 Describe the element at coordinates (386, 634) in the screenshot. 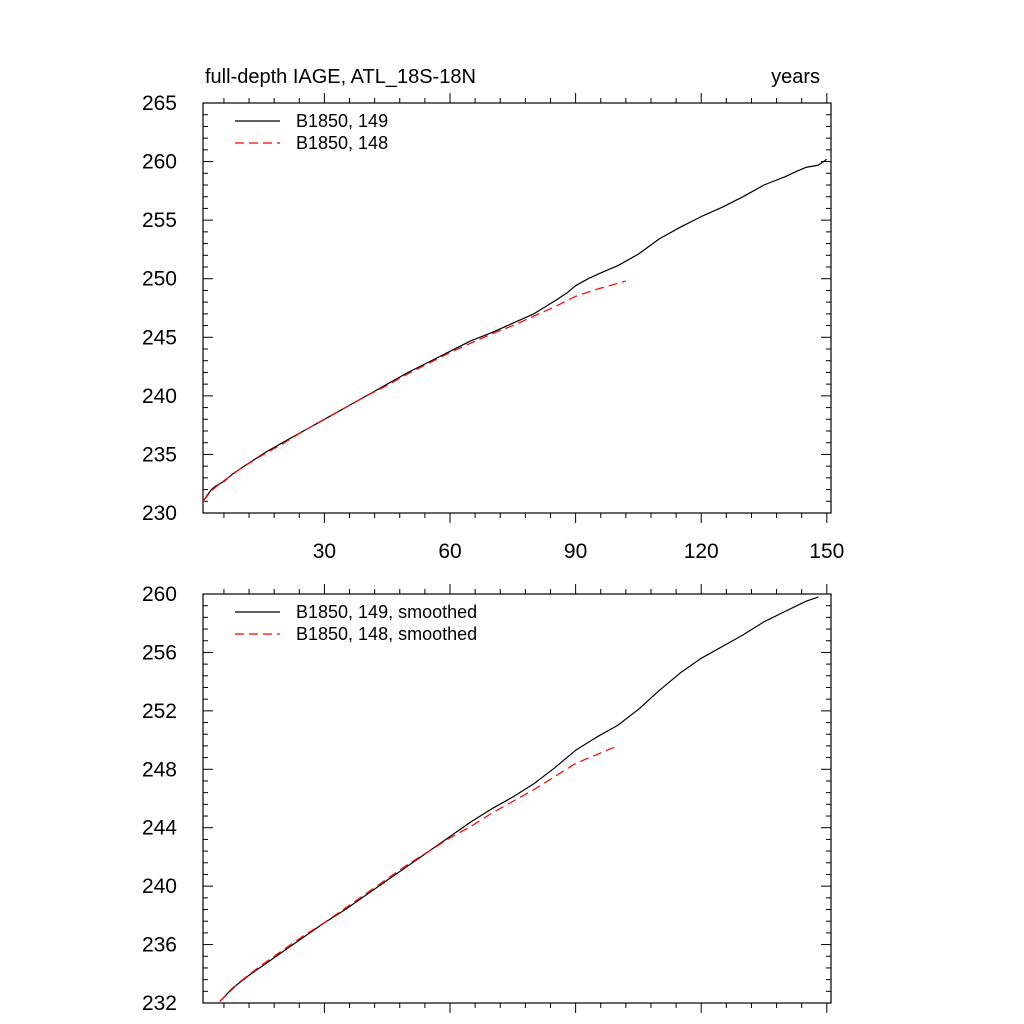

I see `legend-label: B1850, 148, smoothed` at that location.